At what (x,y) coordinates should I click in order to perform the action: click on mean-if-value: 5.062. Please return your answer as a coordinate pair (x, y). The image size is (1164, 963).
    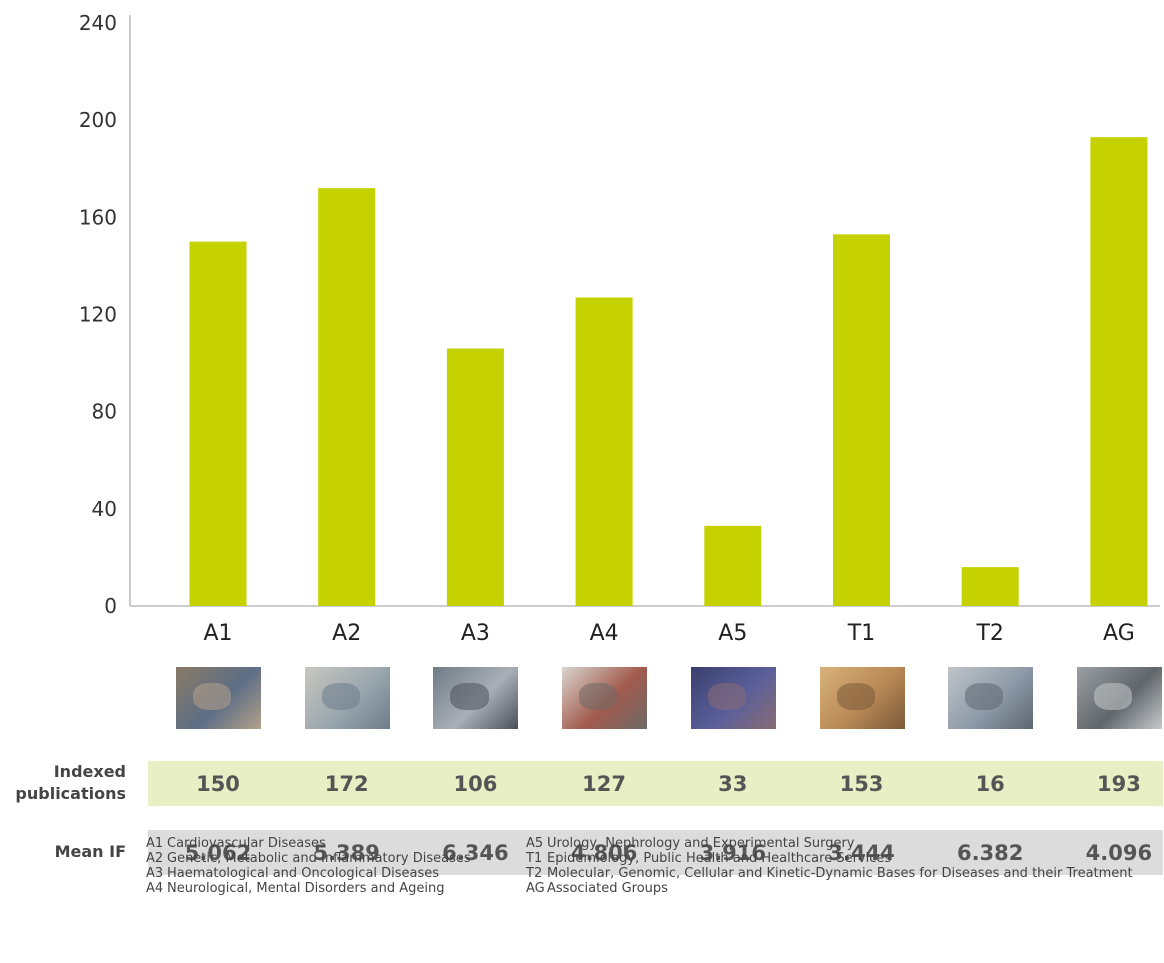
    Looking at the image, I should click on (218, 852).